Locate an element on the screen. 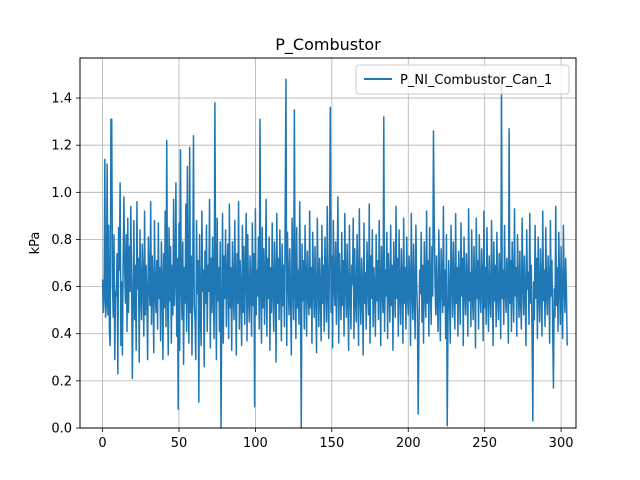  legend: P_NI_Combustor_Can_1 is located at coordinates (462, 79).